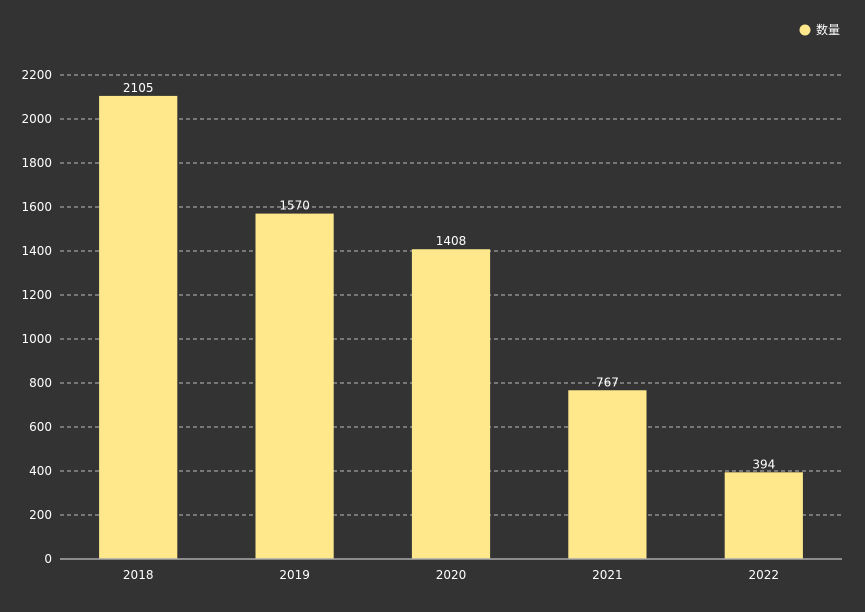 This screenshot has height=612, width=865. What do you see at coordinates (40, 471) in the screenshot?
I see `y-tick-label: 400` at bounding box center [40, 471].